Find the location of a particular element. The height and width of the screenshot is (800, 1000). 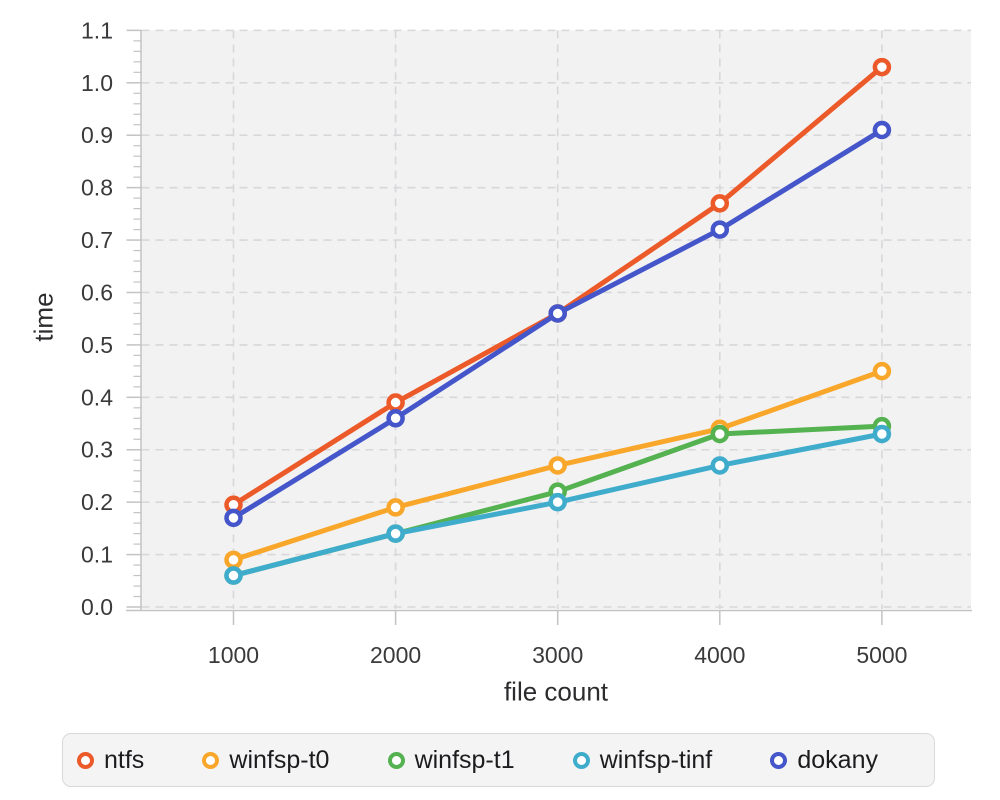

legend-item-ntfs: ntfs is located at coordinates (111, 759).